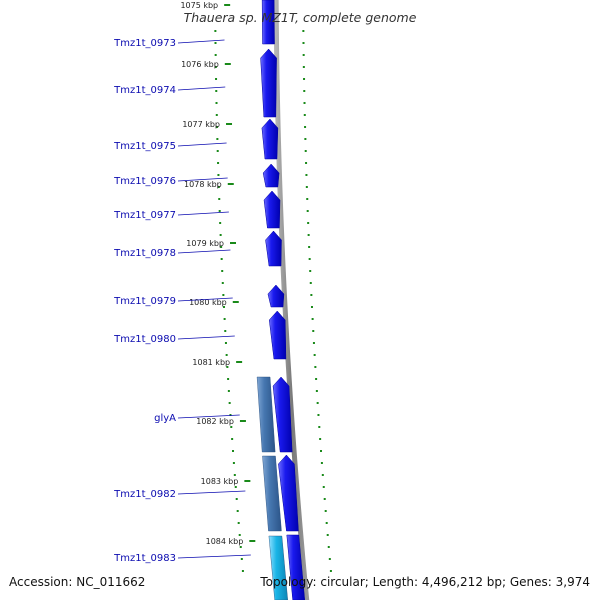 This screenshot has width=600, height=600. What do you see at coordinates (203, 184) in the screenshot?
I see `scale-tick-label: 1078 kbp` at bounding box center [203, 184].